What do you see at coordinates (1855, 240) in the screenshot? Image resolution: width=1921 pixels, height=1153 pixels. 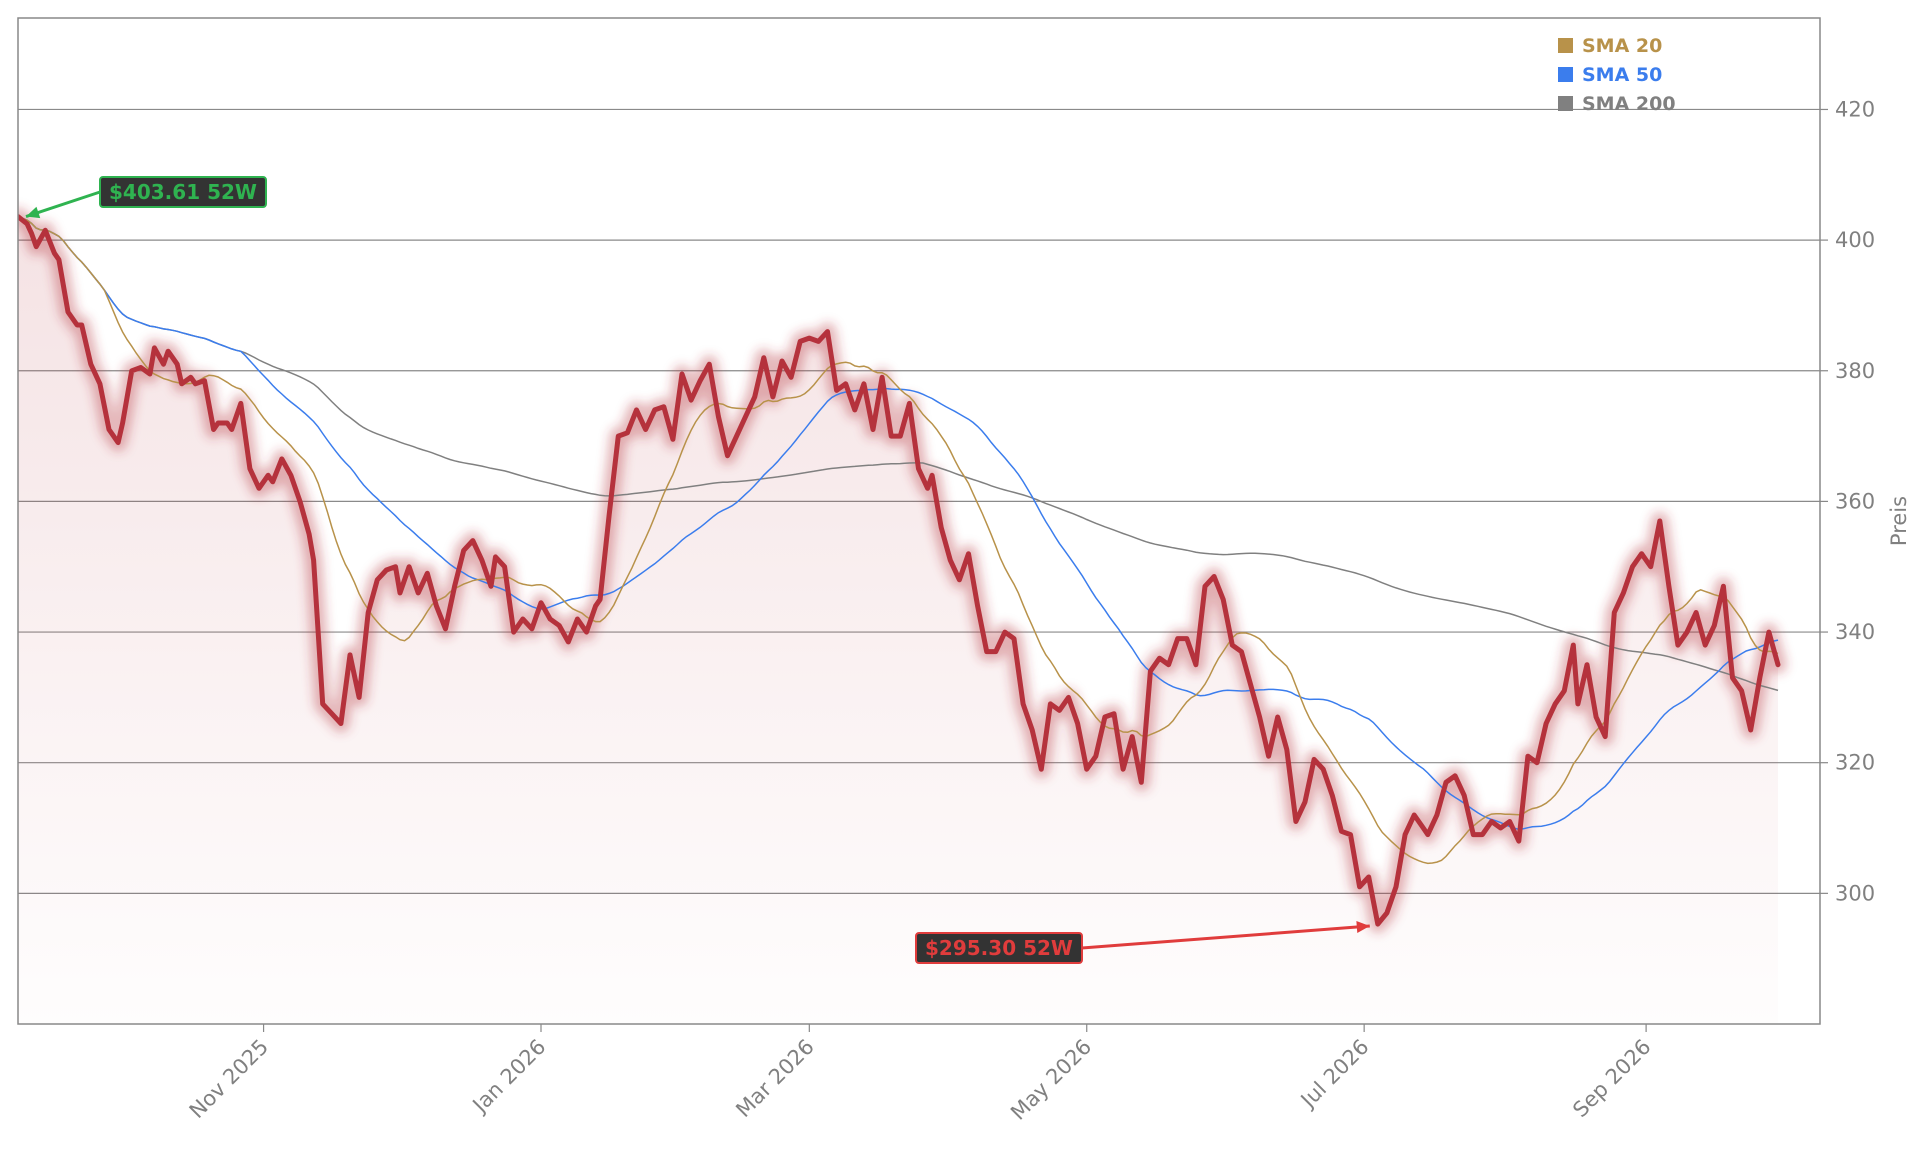 I see `y-tick-label-400: 400` at bounding box center [1855, 240].